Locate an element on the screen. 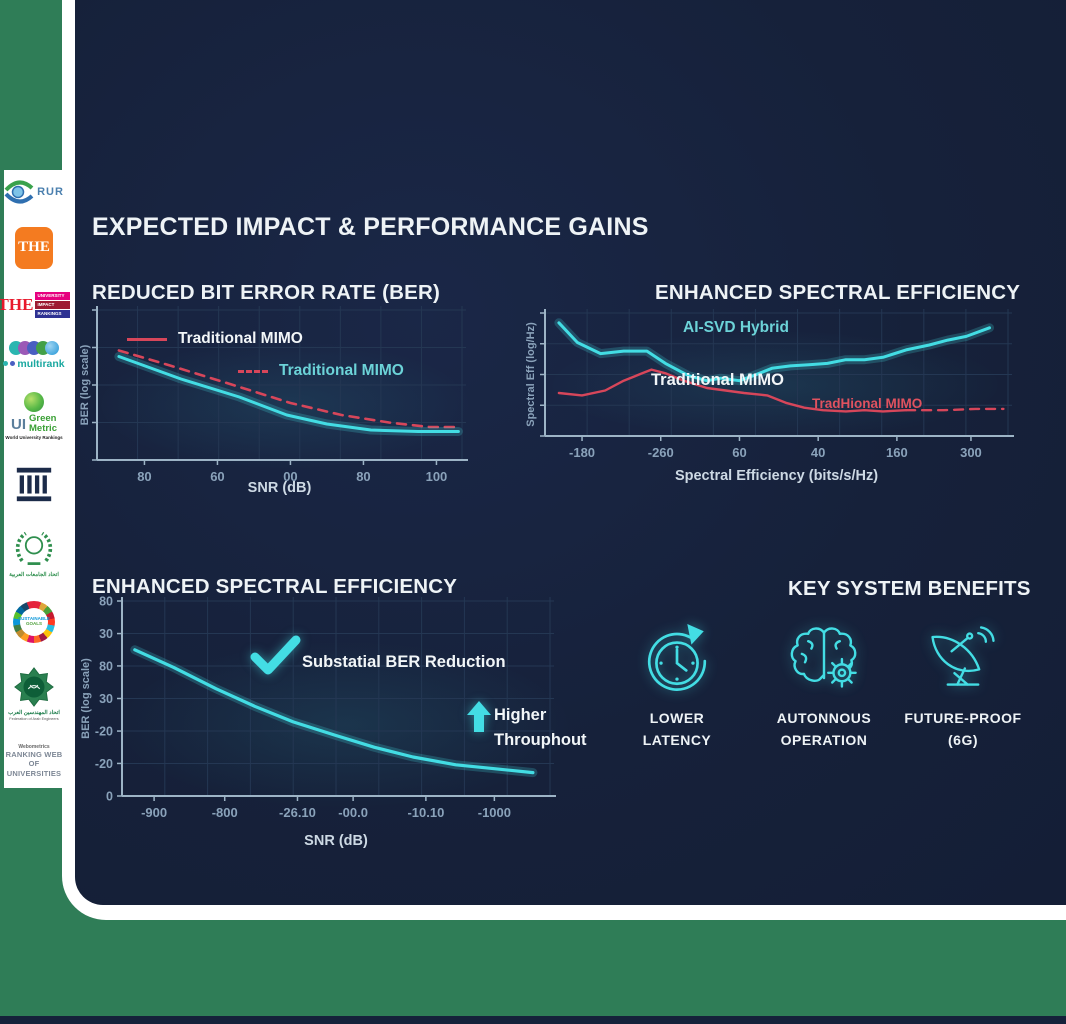 This screenshot has height=1024, width=1066. section-title-spectral: ENHANCED SPECTRAL EFFICIENCY is located at coordinates (838, 292).